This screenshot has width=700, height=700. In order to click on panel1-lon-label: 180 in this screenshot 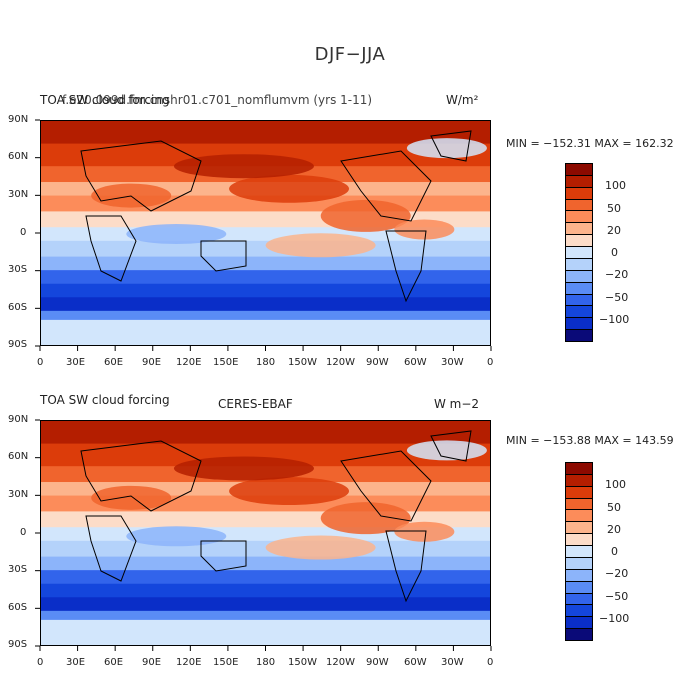, I will do `click(266, 362)`.